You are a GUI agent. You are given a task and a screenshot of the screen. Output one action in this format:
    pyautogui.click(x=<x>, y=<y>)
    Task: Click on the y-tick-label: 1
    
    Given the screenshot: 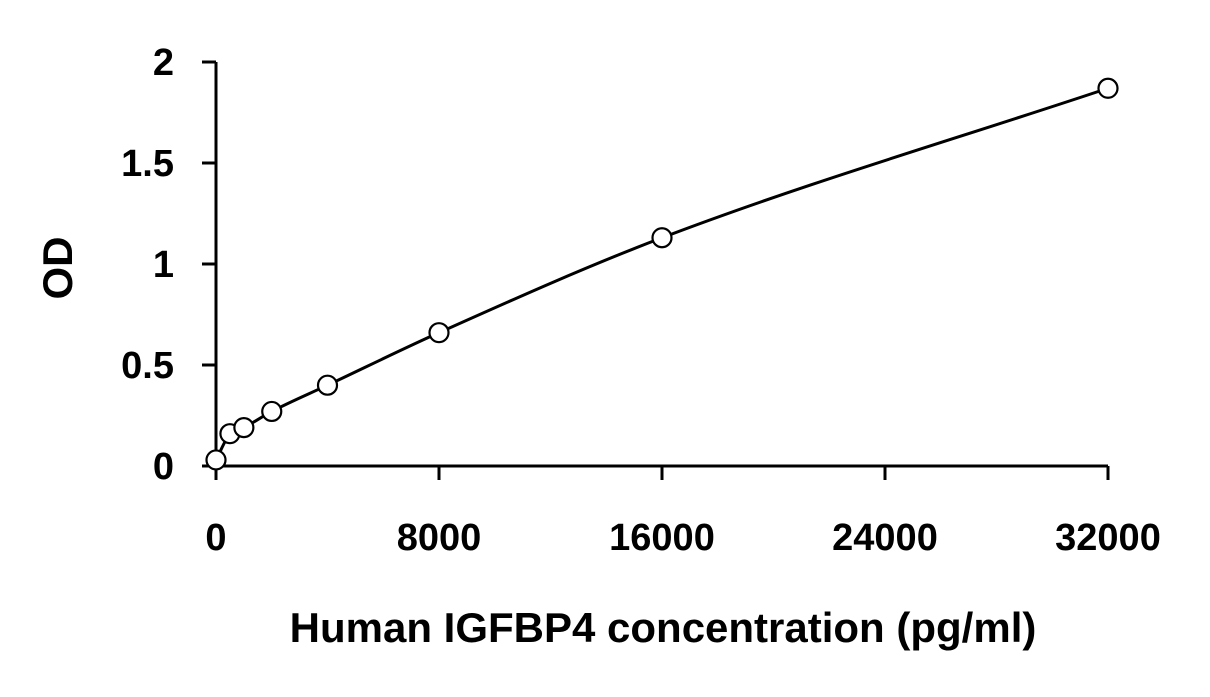 What is the action you would take?
    pyautogui.click(x=163, y=265)
    